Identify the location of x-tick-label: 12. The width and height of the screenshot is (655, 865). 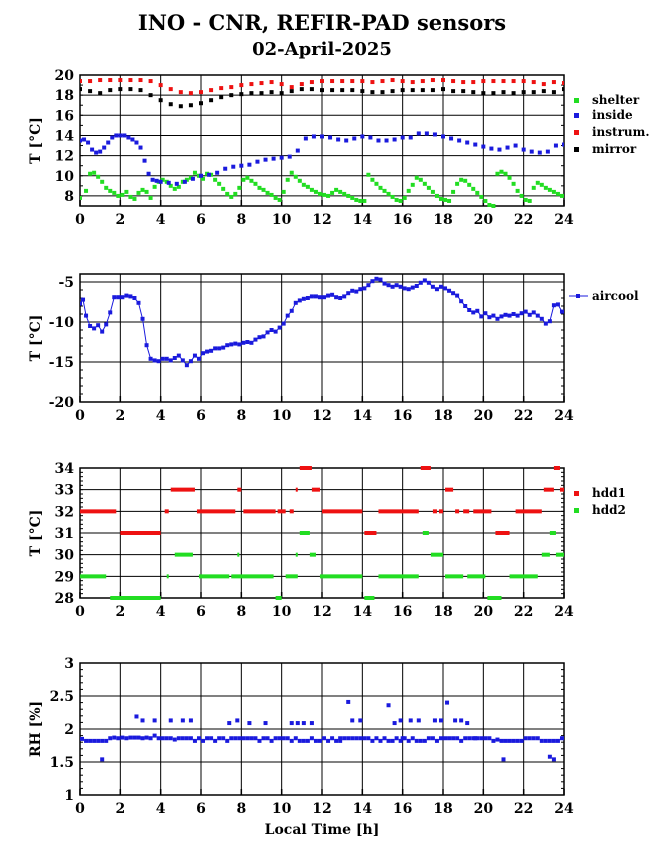
(321, 220).